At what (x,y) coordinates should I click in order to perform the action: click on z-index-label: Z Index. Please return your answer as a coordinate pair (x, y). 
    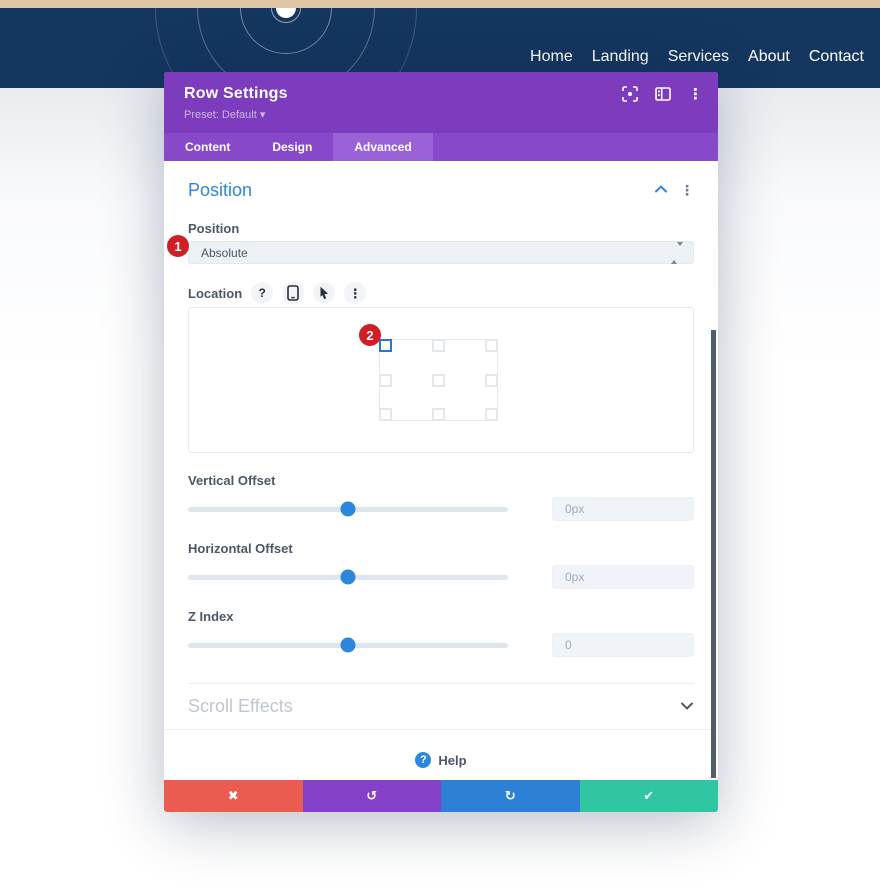
    Looking at the image, I should click on (211, 616).